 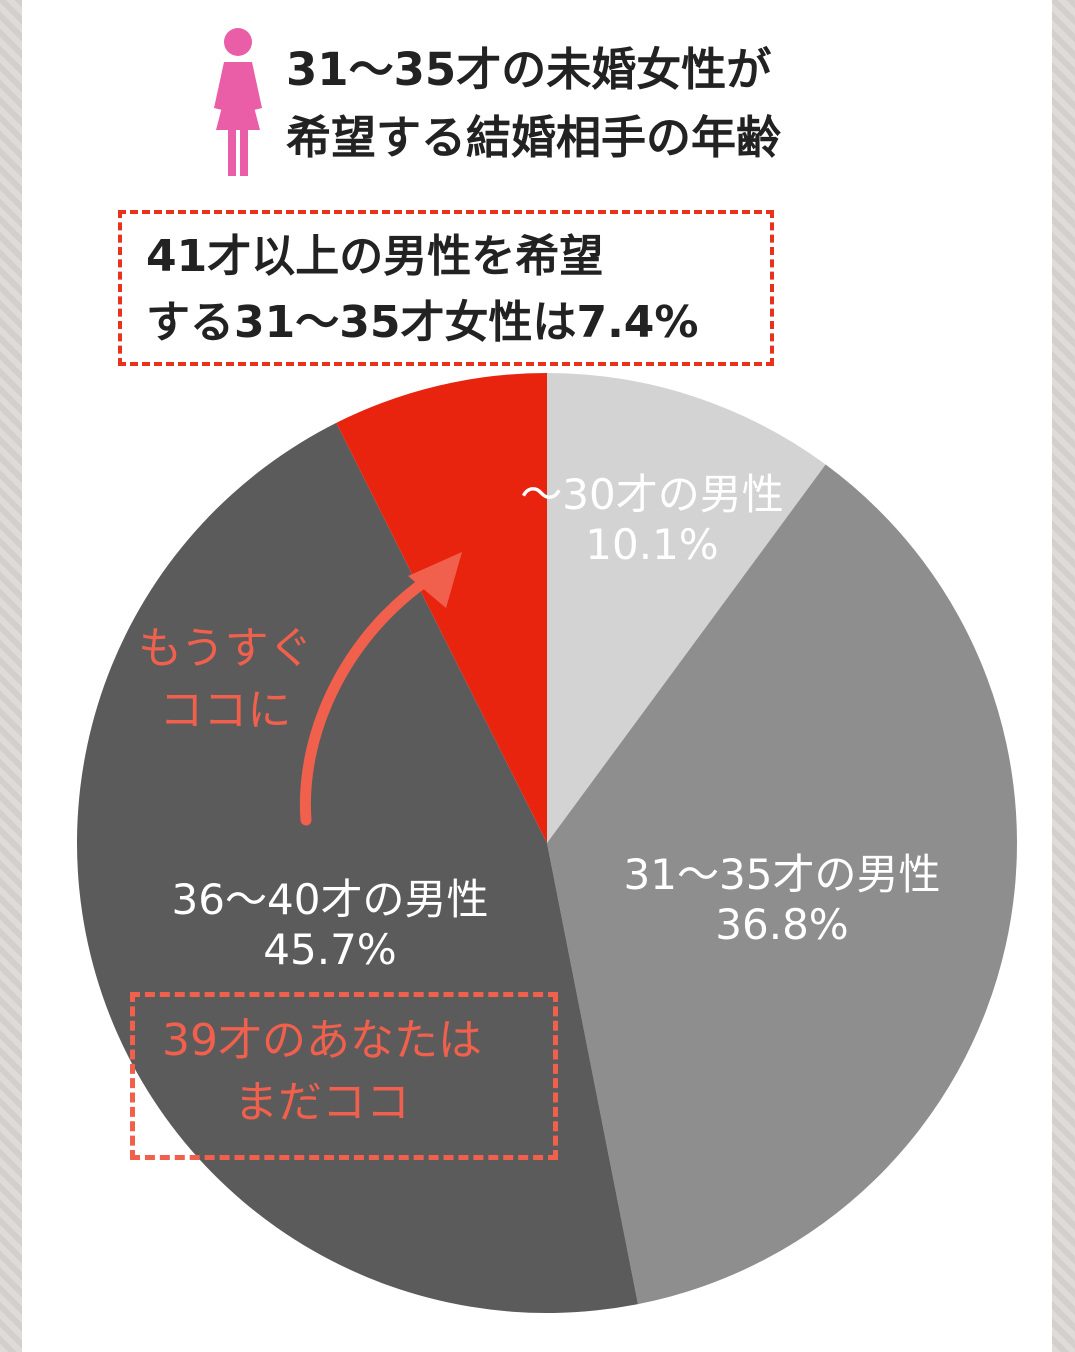 What do you see at coordinates (225, 711) in the screenshot?
I see `soon-note-line-2: ココに` at bounding box center [225, 711].